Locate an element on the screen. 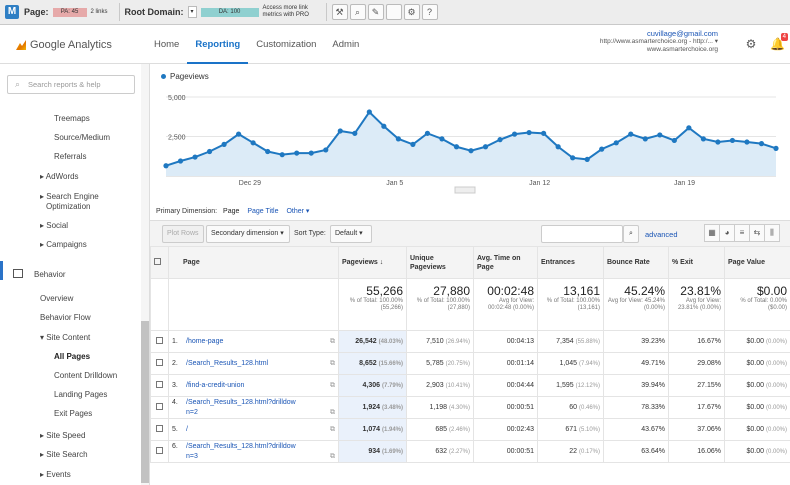 This screenshot has width=790, height=485. col-unique-pageviews: Unique Pageviews is located at coordinates (440, 262).